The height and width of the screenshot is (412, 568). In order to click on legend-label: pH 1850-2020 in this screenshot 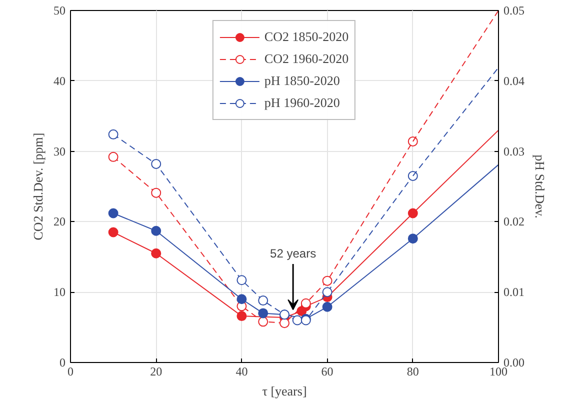, I will do `click(302, 81)`.